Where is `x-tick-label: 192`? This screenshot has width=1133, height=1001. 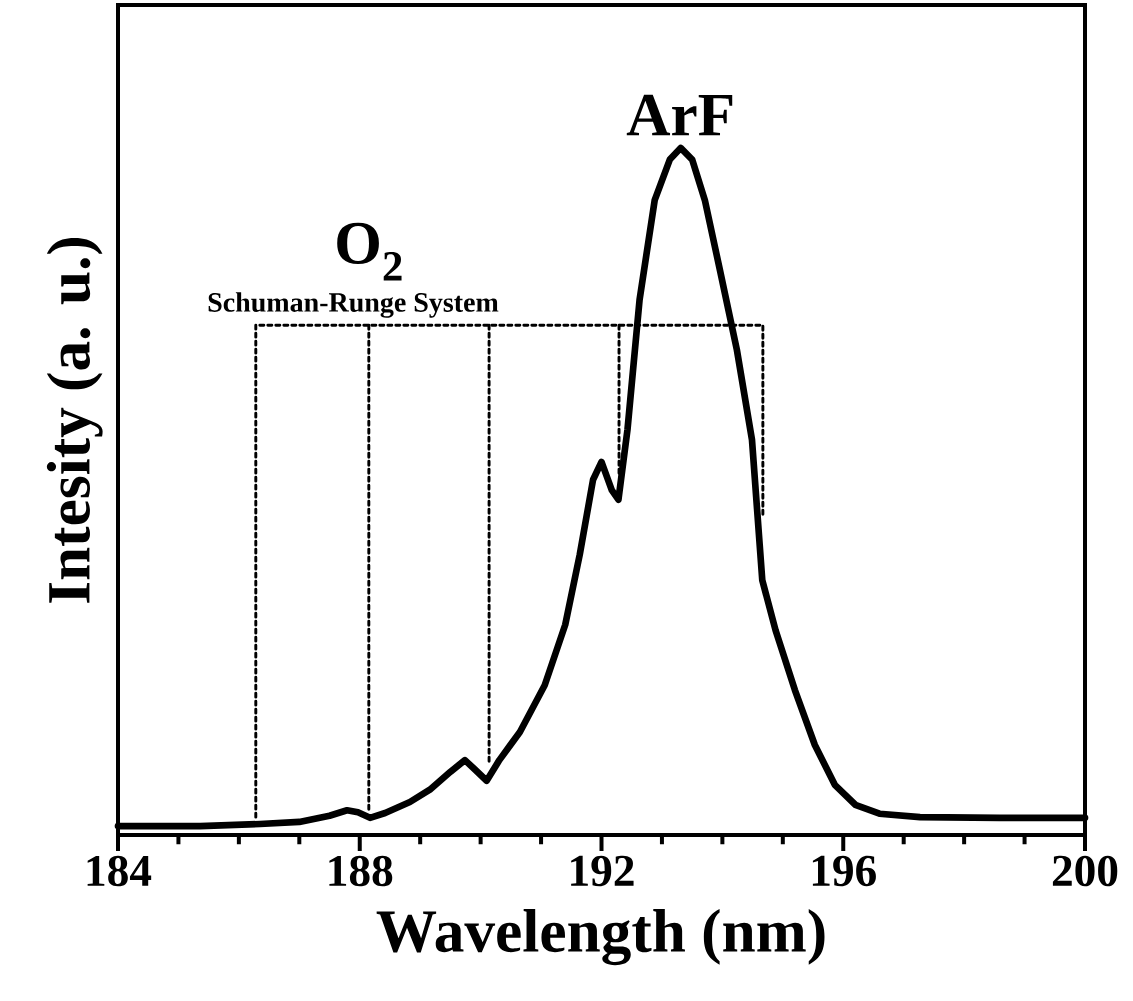
x-tick-label: 192 is located at coordinates (602, 871).